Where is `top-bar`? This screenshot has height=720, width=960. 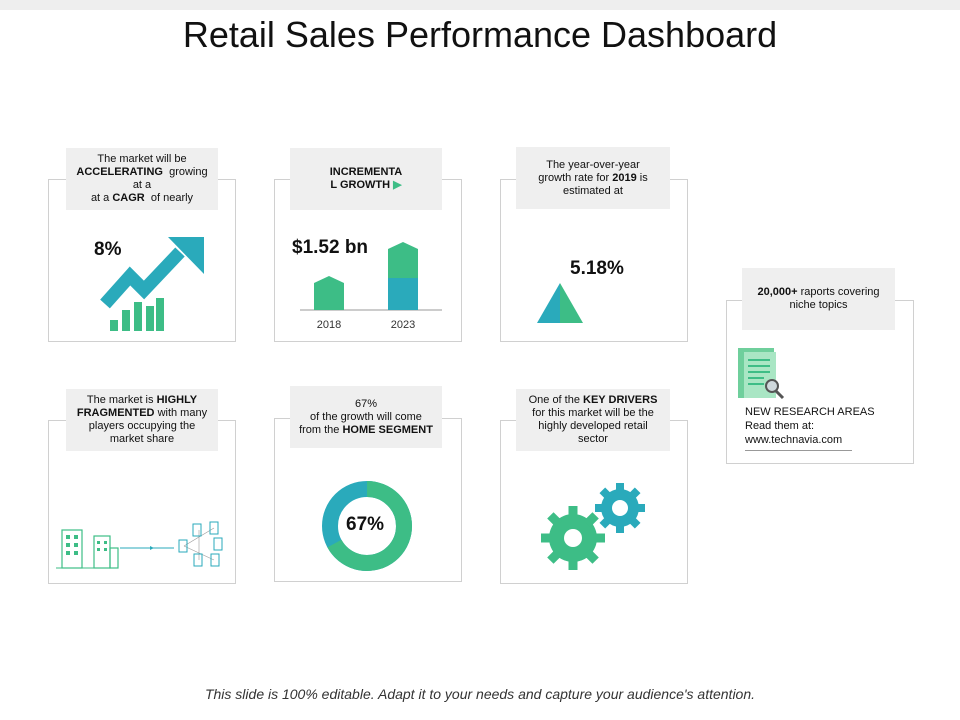 top-bar is located at coordinates (480, 5).